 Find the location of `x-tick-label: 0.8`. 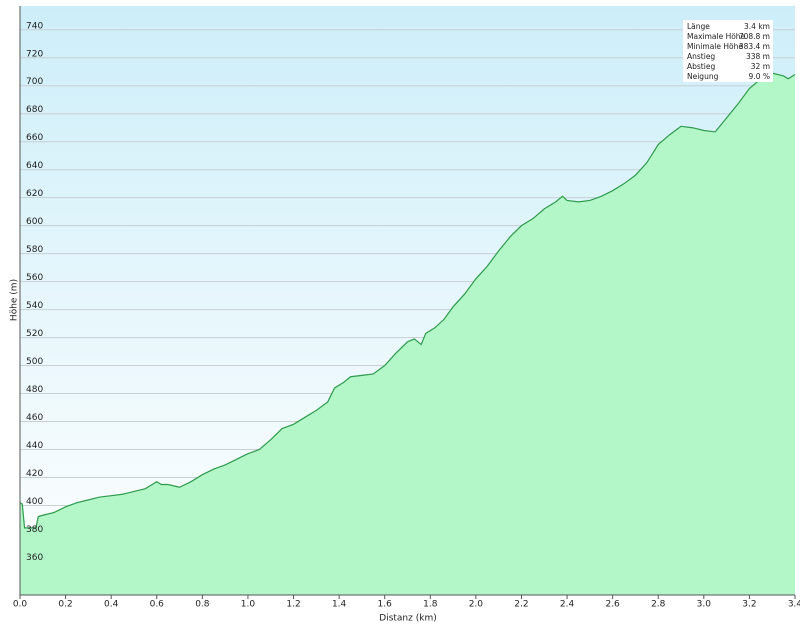

x-tick-label: 0.8 is located at coordinates (202, 605).